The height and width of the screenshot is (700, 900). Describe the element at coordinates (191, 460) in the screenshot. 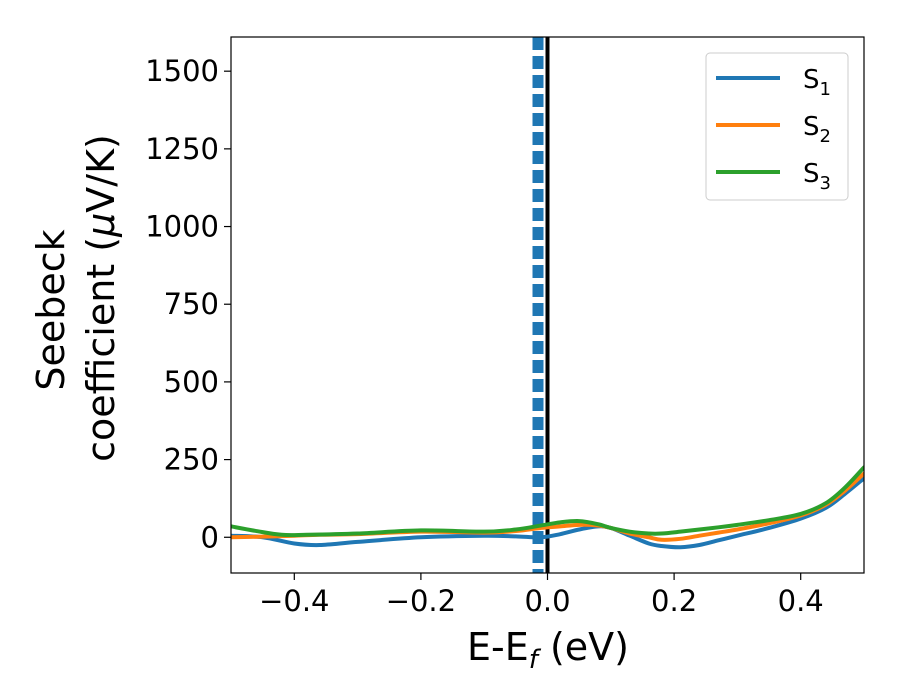

I see `y-tick-label: 250` at that location.